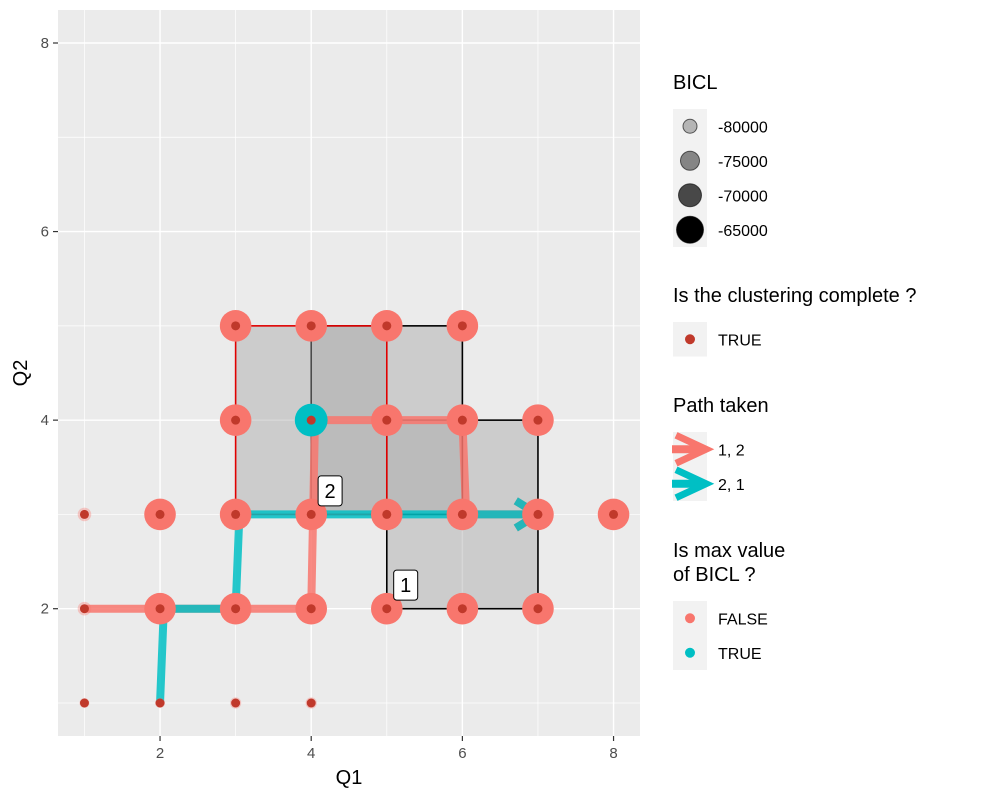 This screenshot has height=800, width=1000. I want to click on y-tick-label: 6, so click(45, 232).